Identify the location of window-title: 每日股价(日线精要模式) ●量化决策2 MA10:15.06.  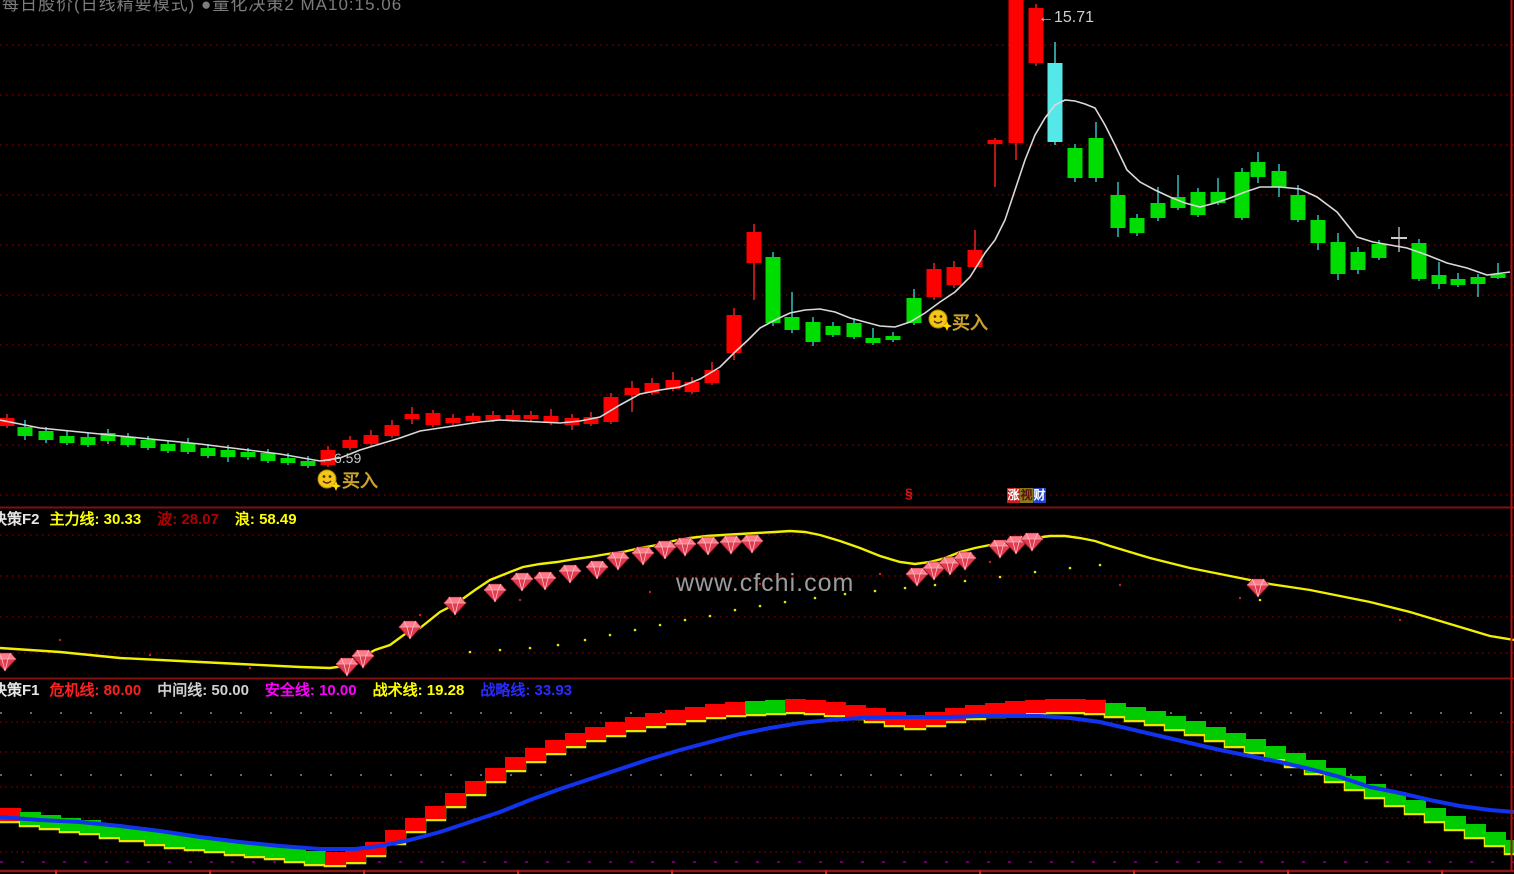
(202, 7).